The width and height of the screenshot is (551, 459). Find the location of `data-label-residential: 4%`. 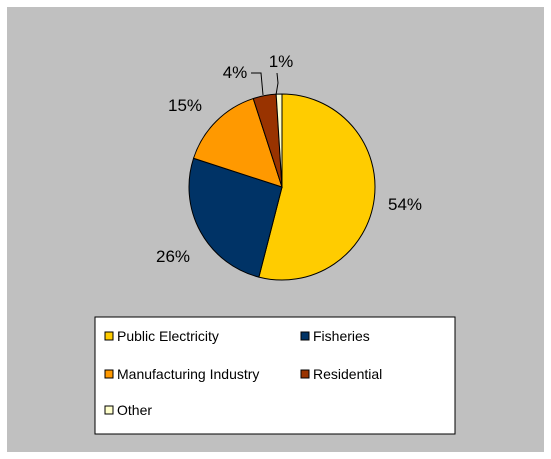

data-label-residential: 4% is located at coordinates (235, 72).